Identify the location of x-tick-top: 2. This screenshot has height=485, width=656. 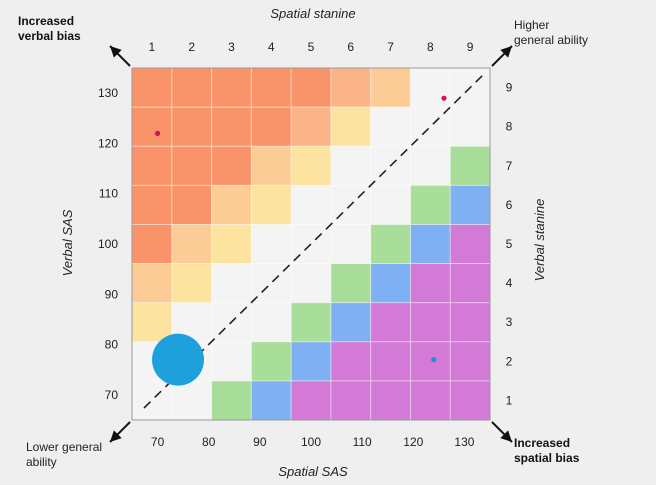
(191, 47).